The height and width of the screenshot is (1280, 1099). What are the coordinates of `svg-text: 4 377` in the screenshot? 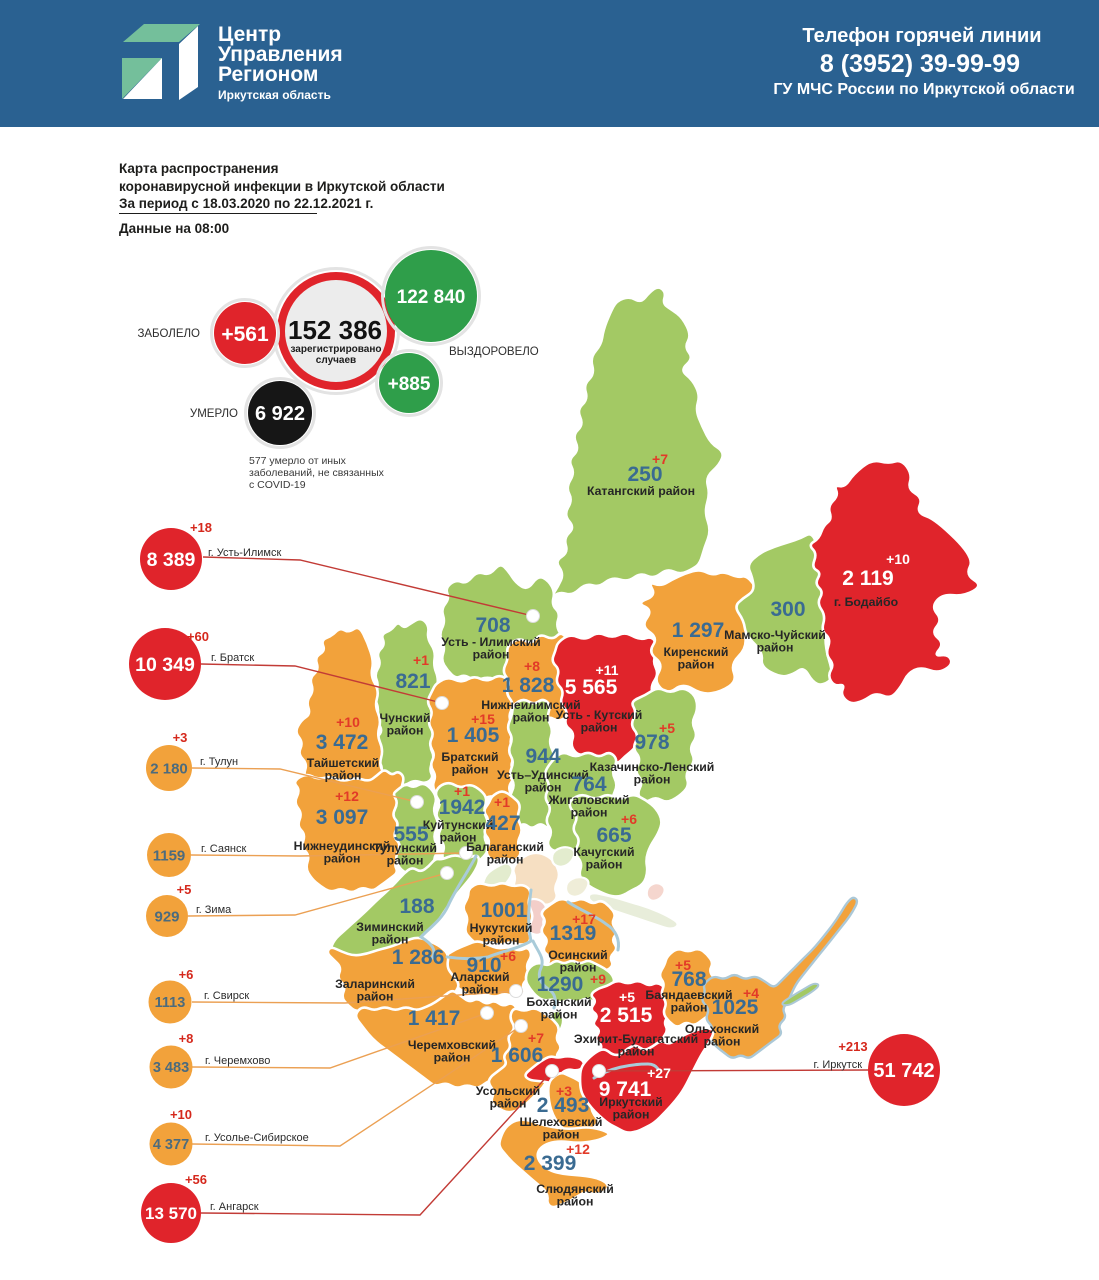 It's located at (171, 1145).